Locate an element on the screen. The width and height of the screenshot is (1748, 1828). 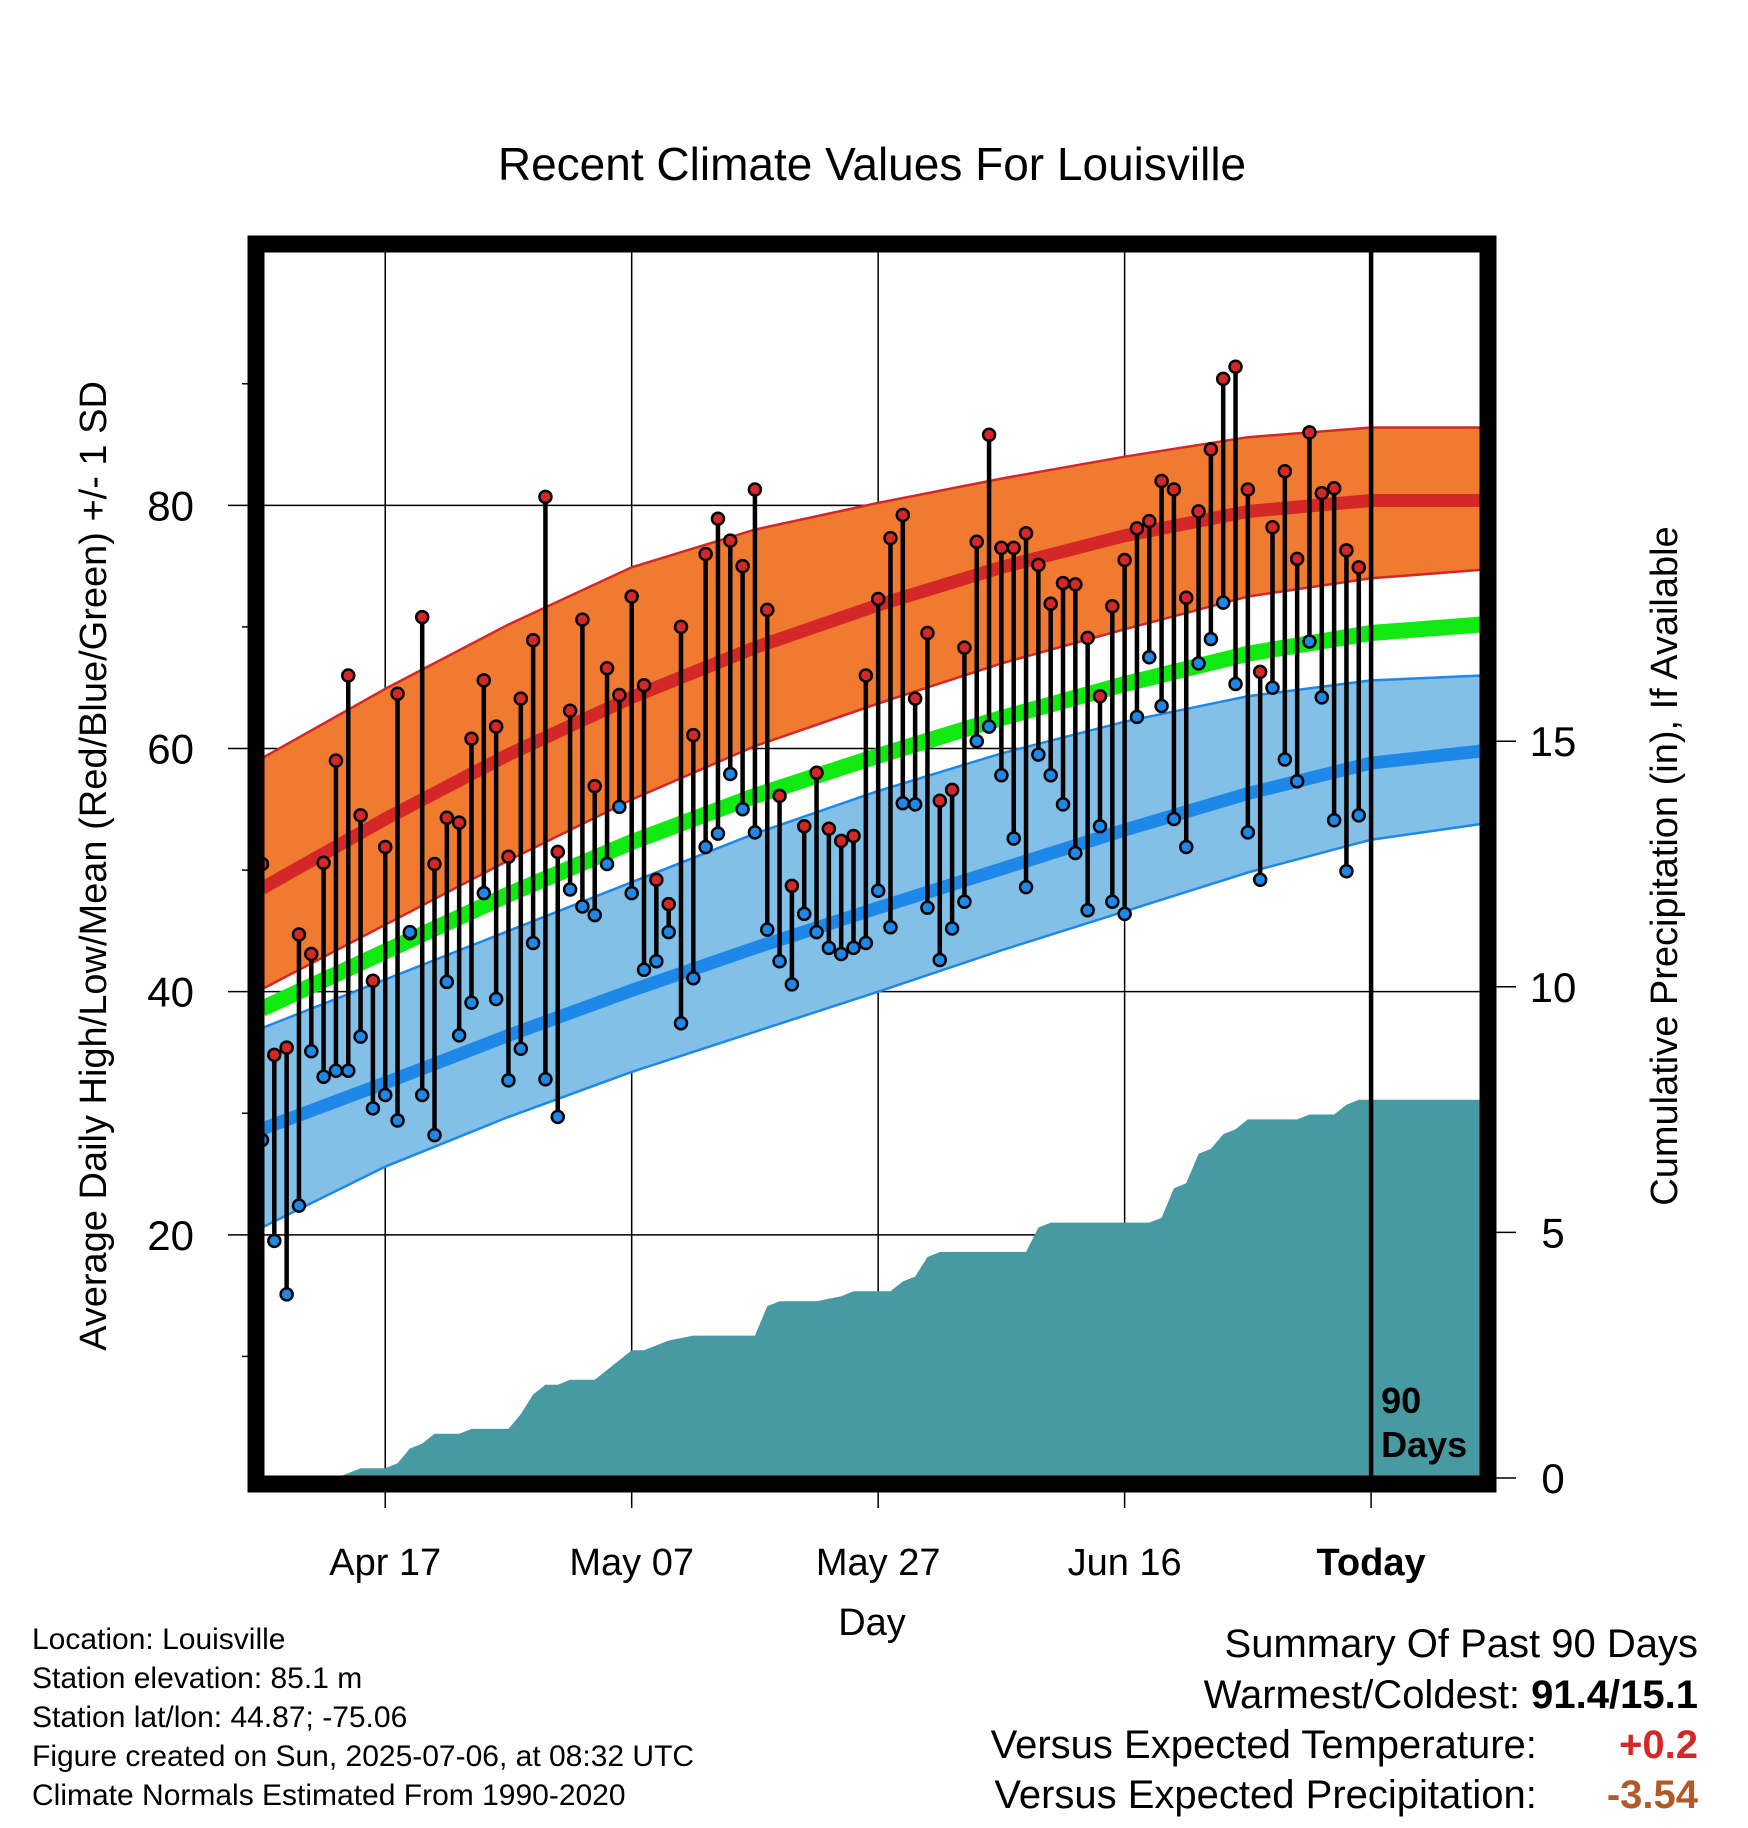
x-tick-label: May 27 is located at coordinates (878, 1563).